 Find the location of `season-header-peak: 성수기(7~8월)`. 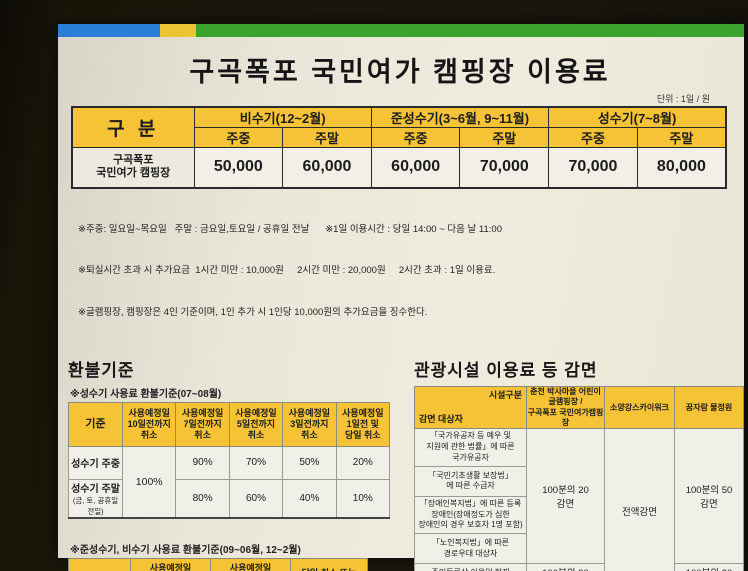

season-header-peak: 성수기(7~8월) is located at coordinates (637, 117).